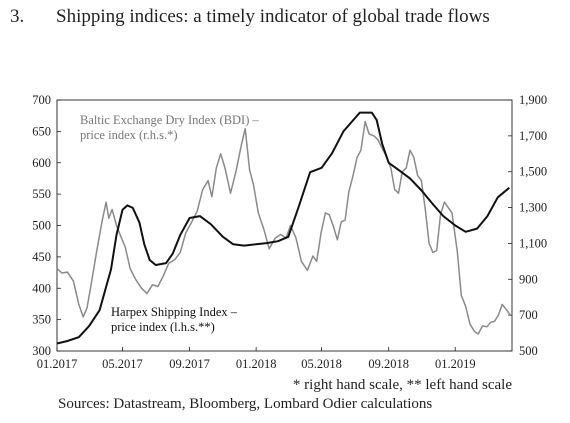 This screenshot has width=570, height=423. Describe the element at coordinates (528, 315) in the screenshot. I see `right-tick-label: 700` at that location.